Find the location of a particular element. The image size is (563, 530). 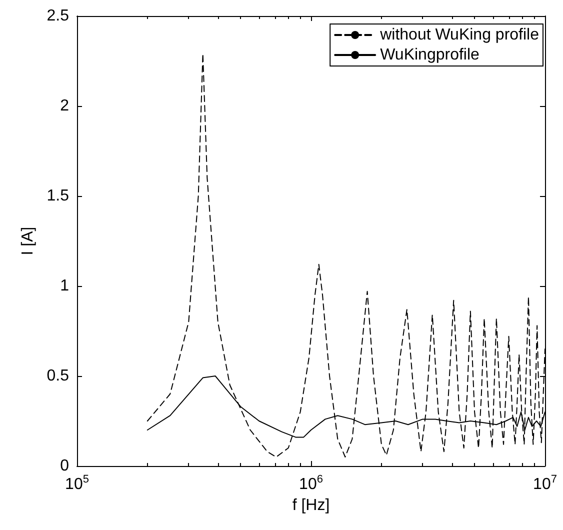

y-tick-label: 2.5 is located at coordinates (58, 16).